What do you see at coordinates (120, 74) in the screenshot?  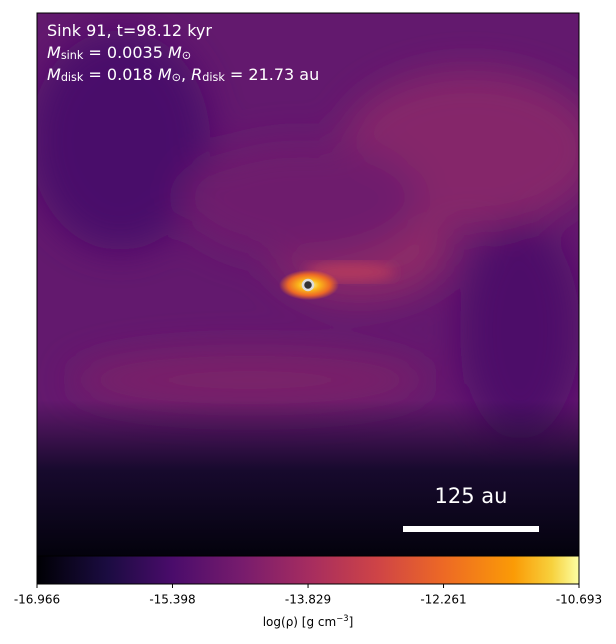 I see `text-segment: = 0.018` at bounding box center [120, 74].